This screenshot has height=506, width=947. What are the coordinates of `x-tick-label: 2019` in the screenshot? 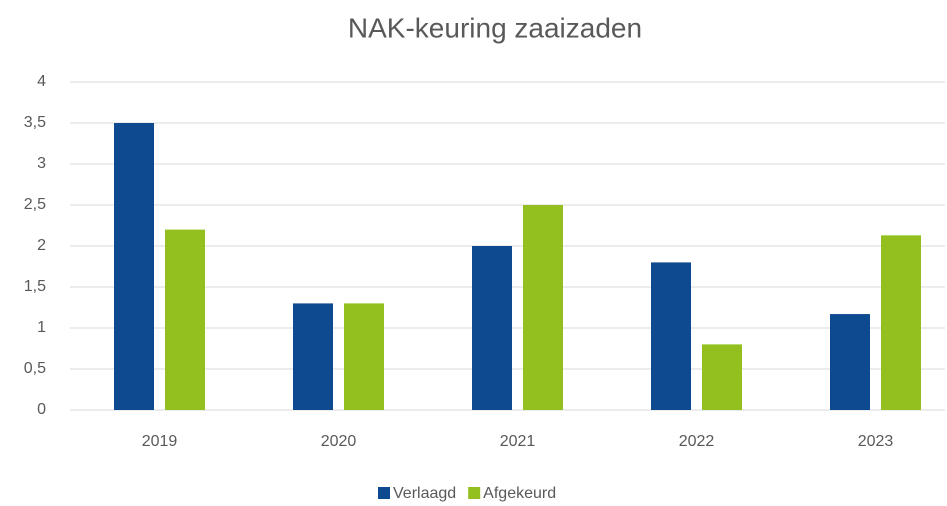 It's located at (160, 441).